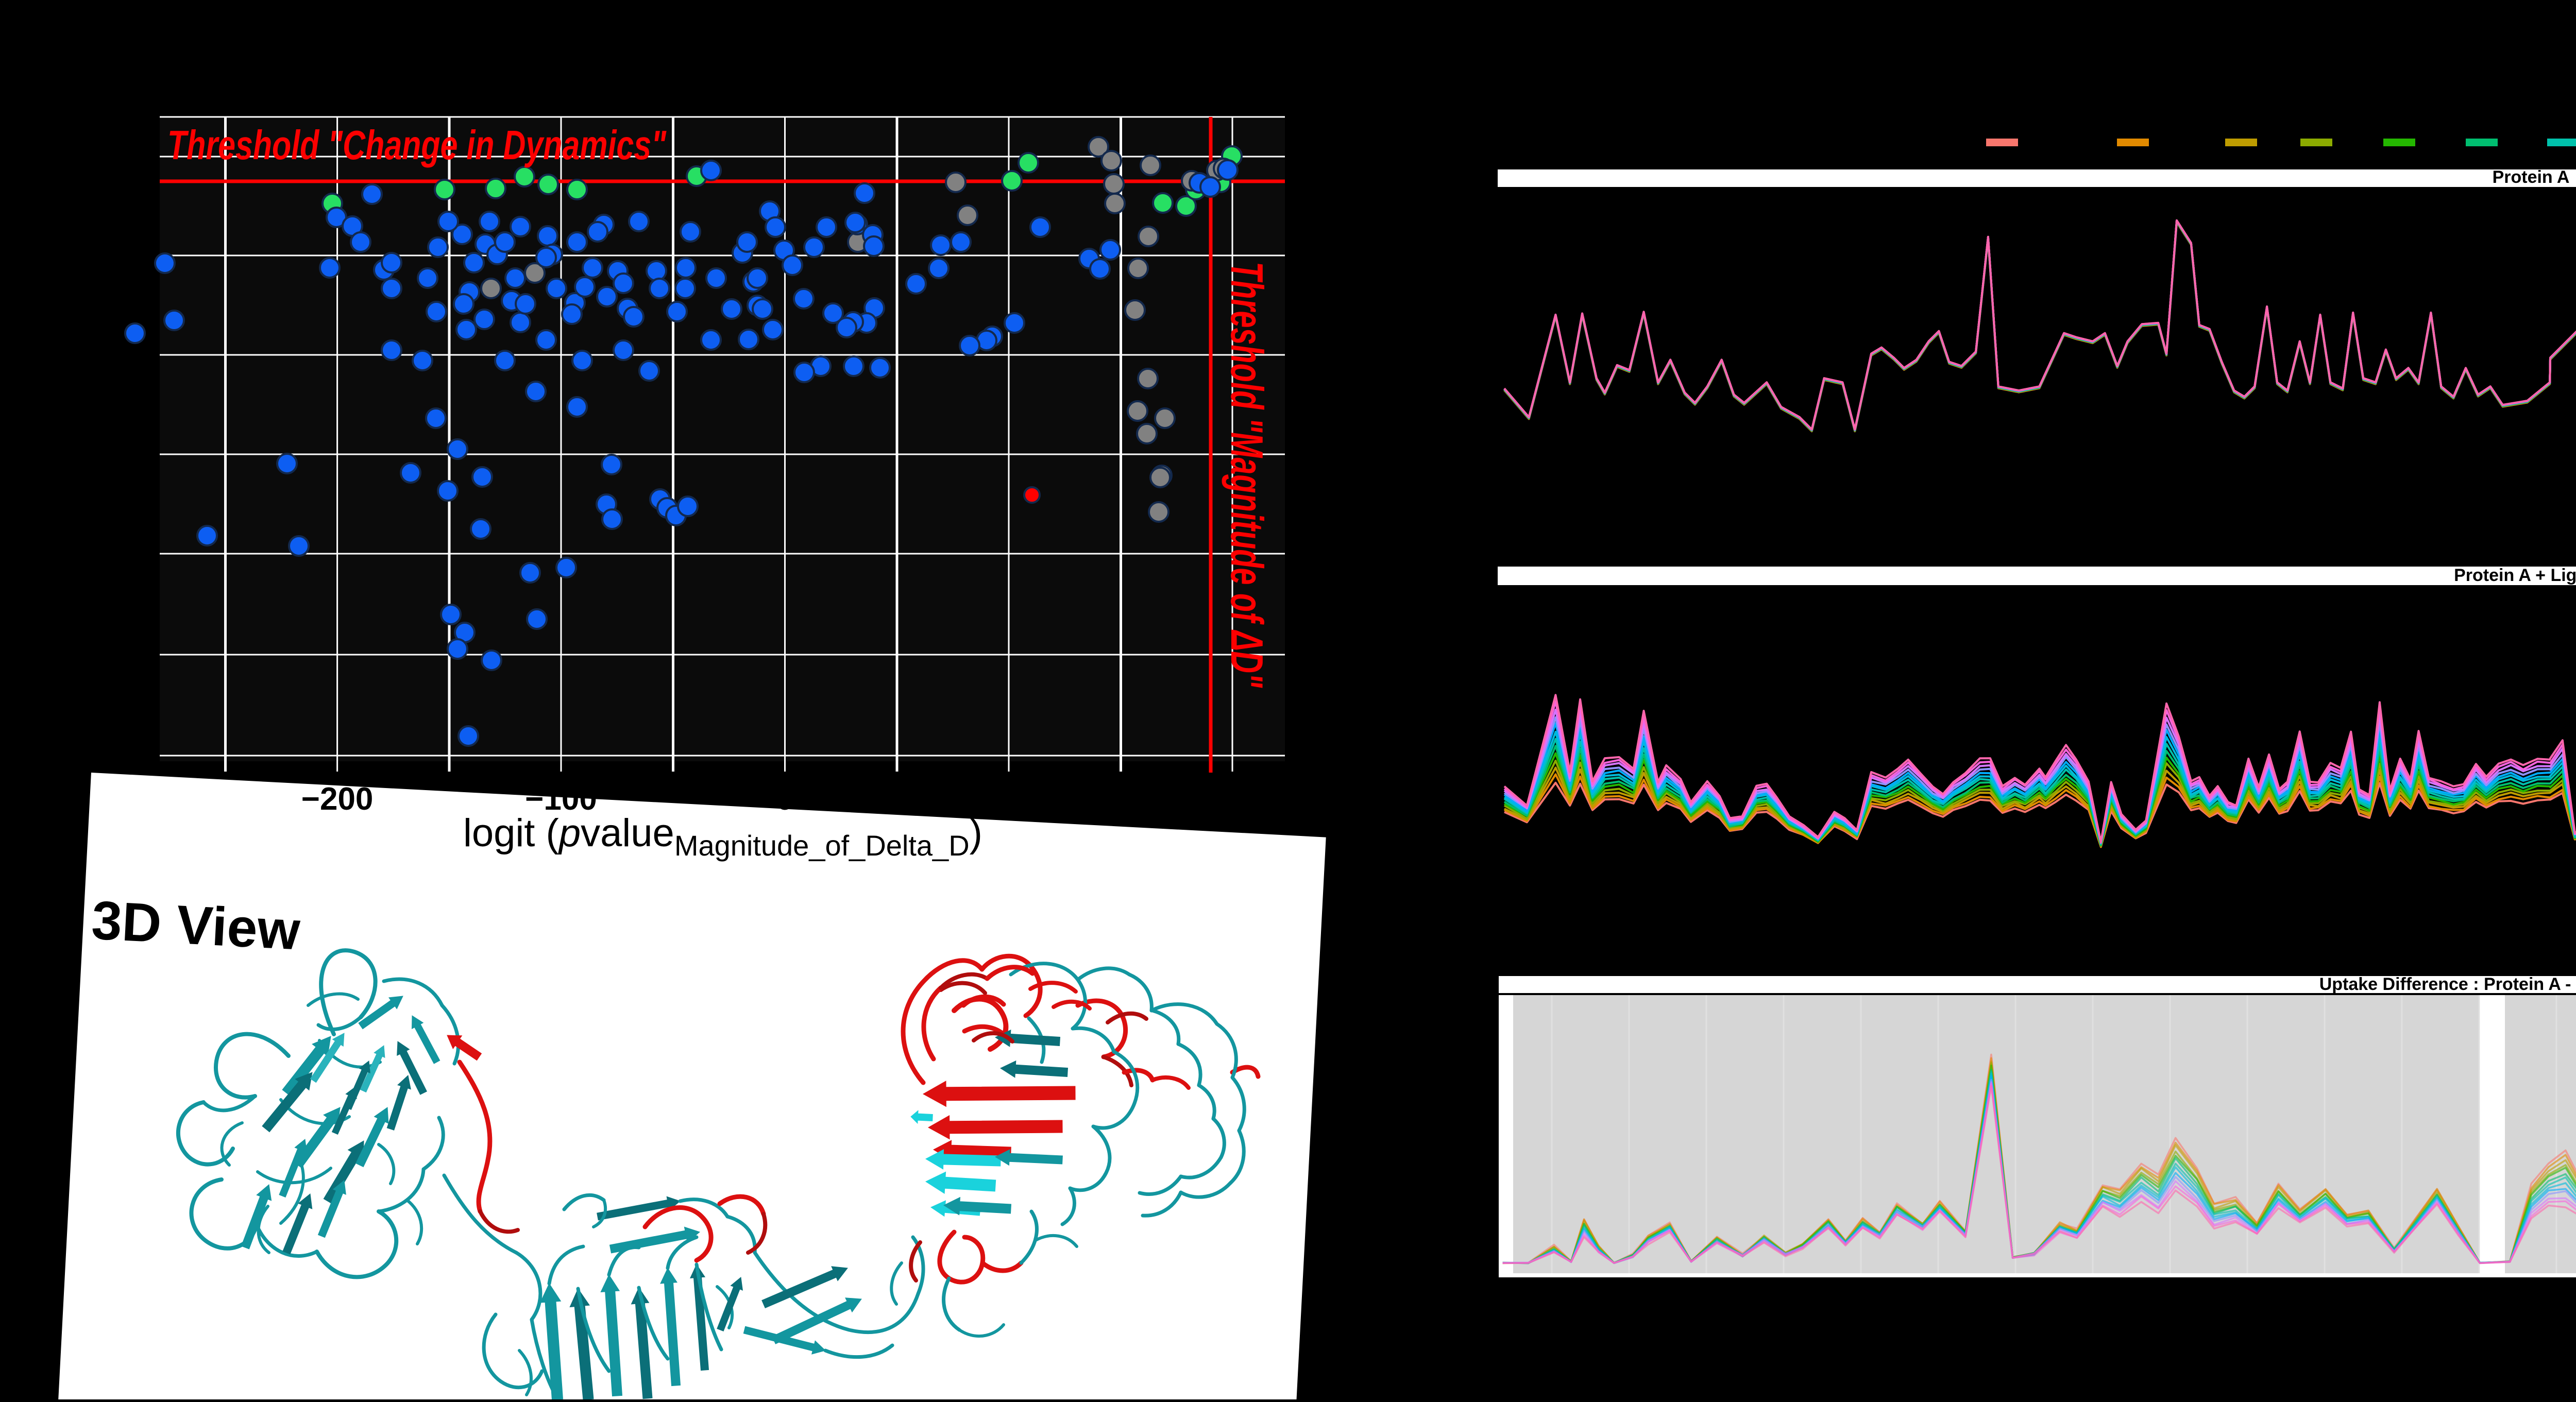 Image resolution: width=2576 pixels, height=1402 pixels. Describe the element at coordinates (561, 799) in the screenshot. I see `svg-text: −100` at that location.